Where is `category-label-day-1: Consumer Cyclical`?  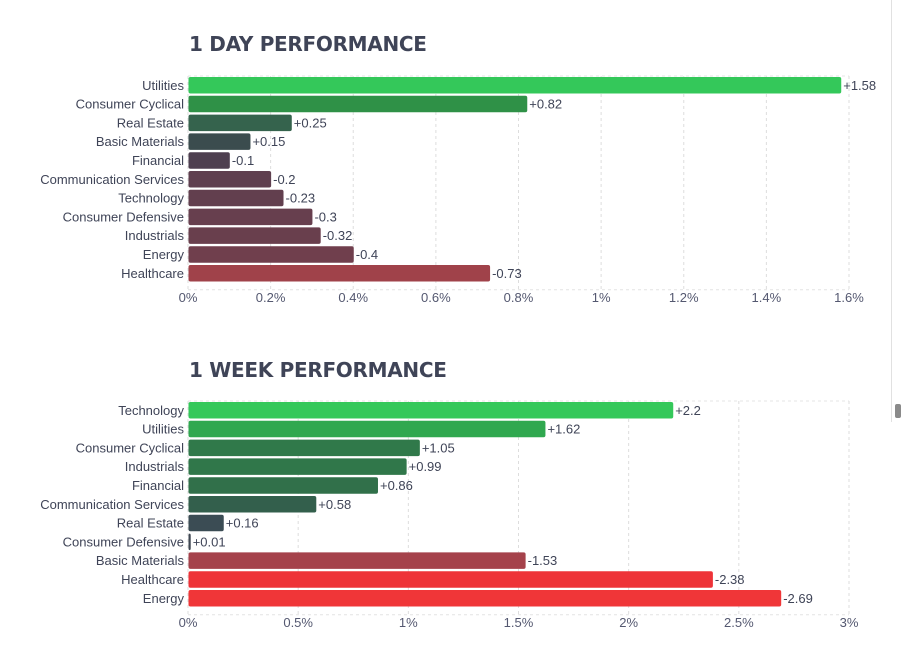 category-label-day-1: Consumer Cyclical is located at coordinates (130, 104).